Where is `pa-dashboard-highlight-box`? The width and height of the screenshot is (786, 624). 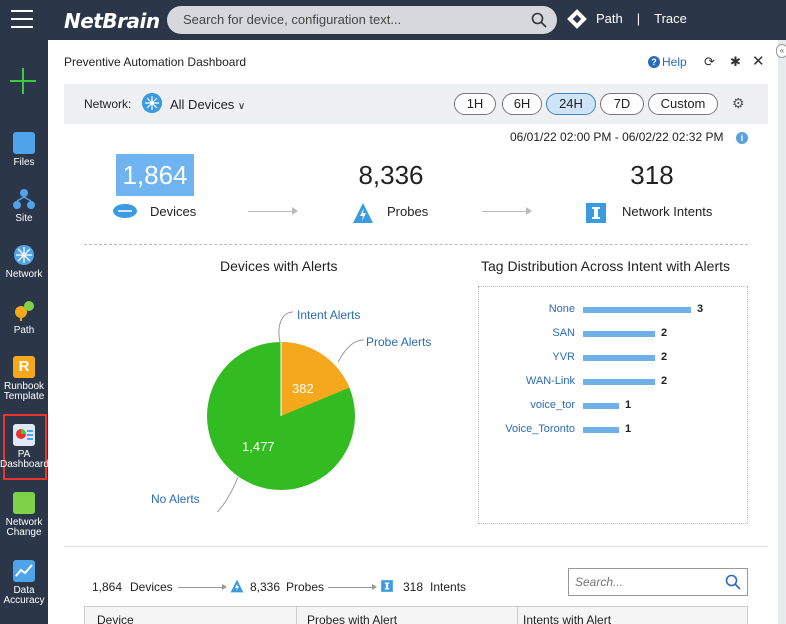
pa-dashboard-highlight-box is located at coordinates (25, 447).